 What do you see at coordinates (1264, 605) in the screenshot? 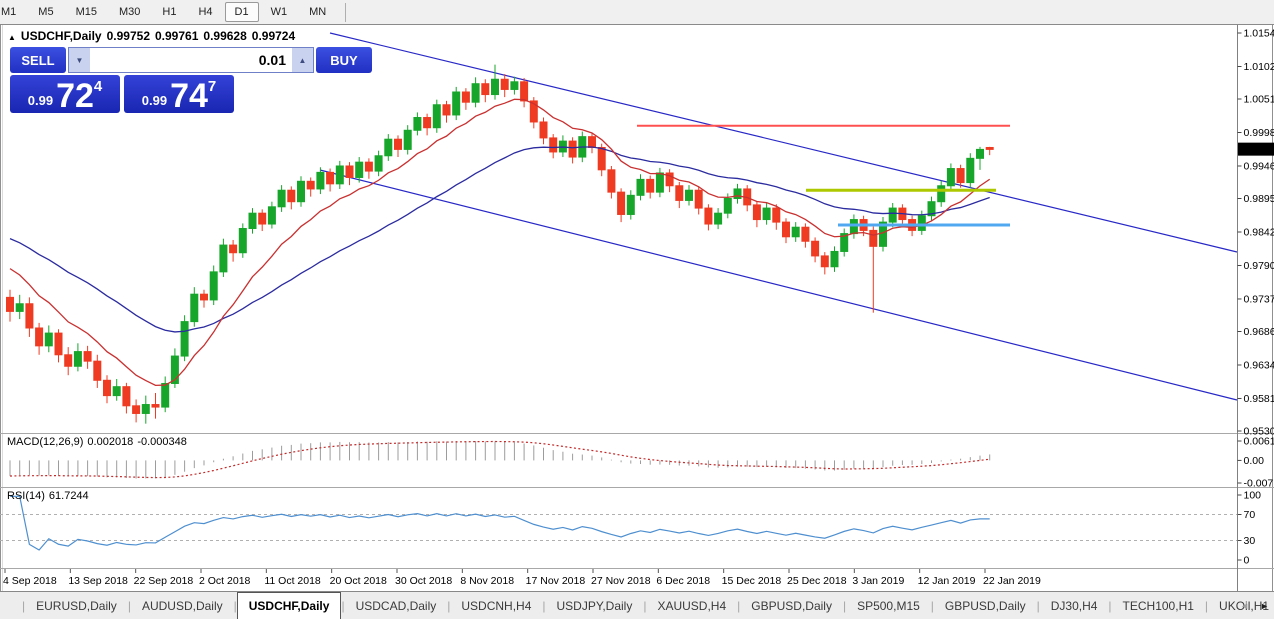
I see `tab-scroll-right-icon: ►` at bounding box center [1264, 605].